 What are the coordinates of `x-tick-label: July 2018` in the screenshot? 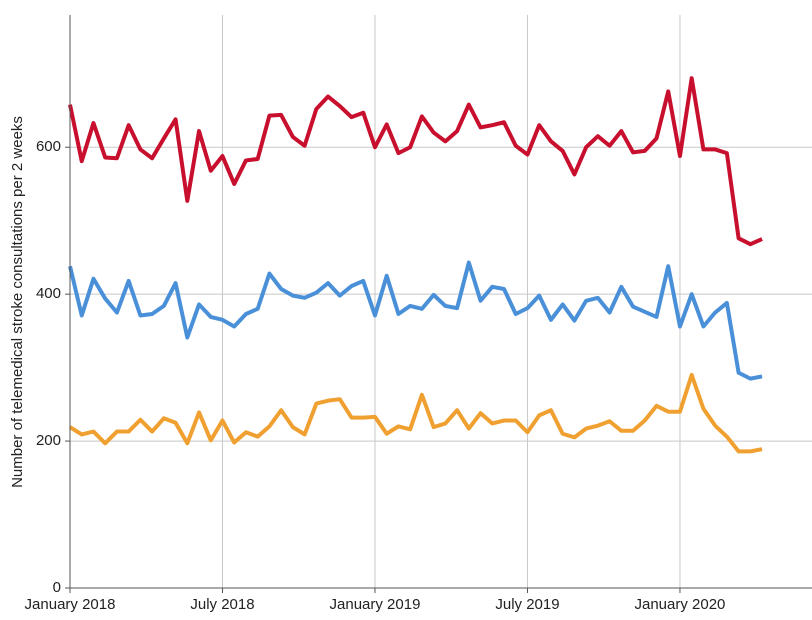 It's located at (222, 604).